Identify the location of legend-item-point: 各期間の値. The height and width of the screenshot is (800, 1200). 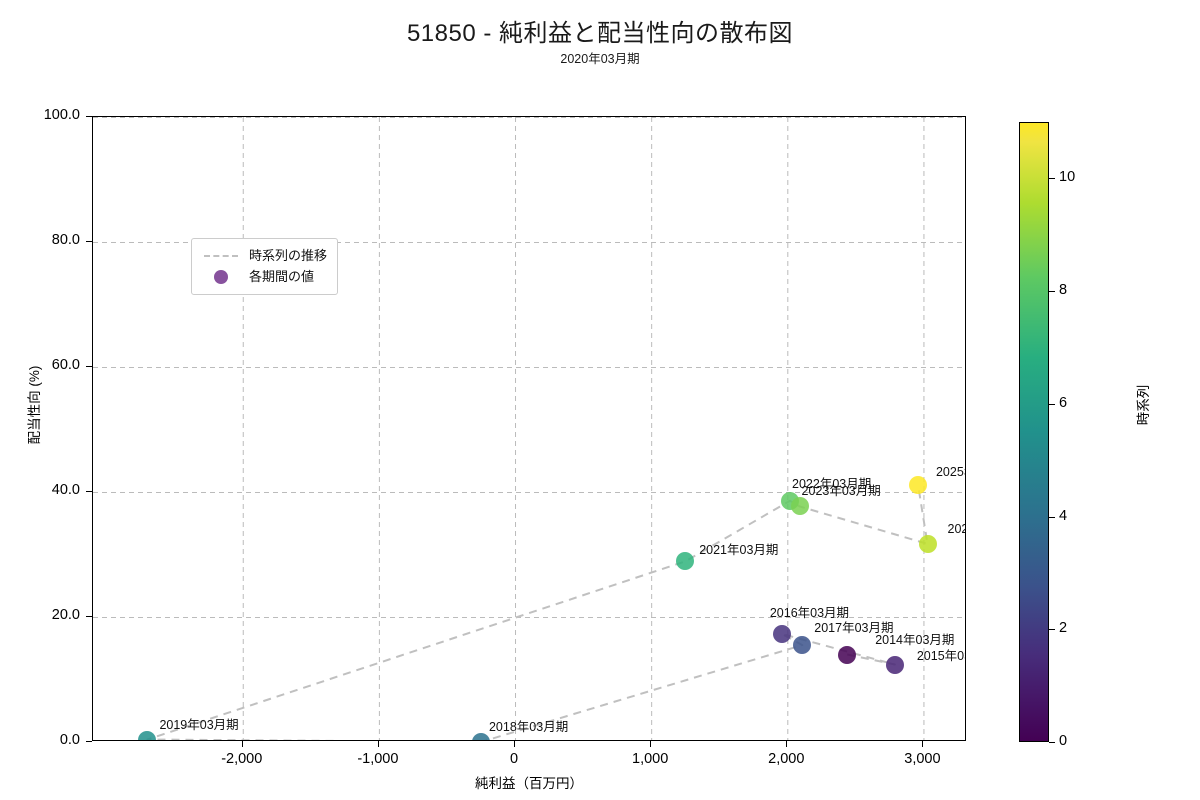
(264, 276).